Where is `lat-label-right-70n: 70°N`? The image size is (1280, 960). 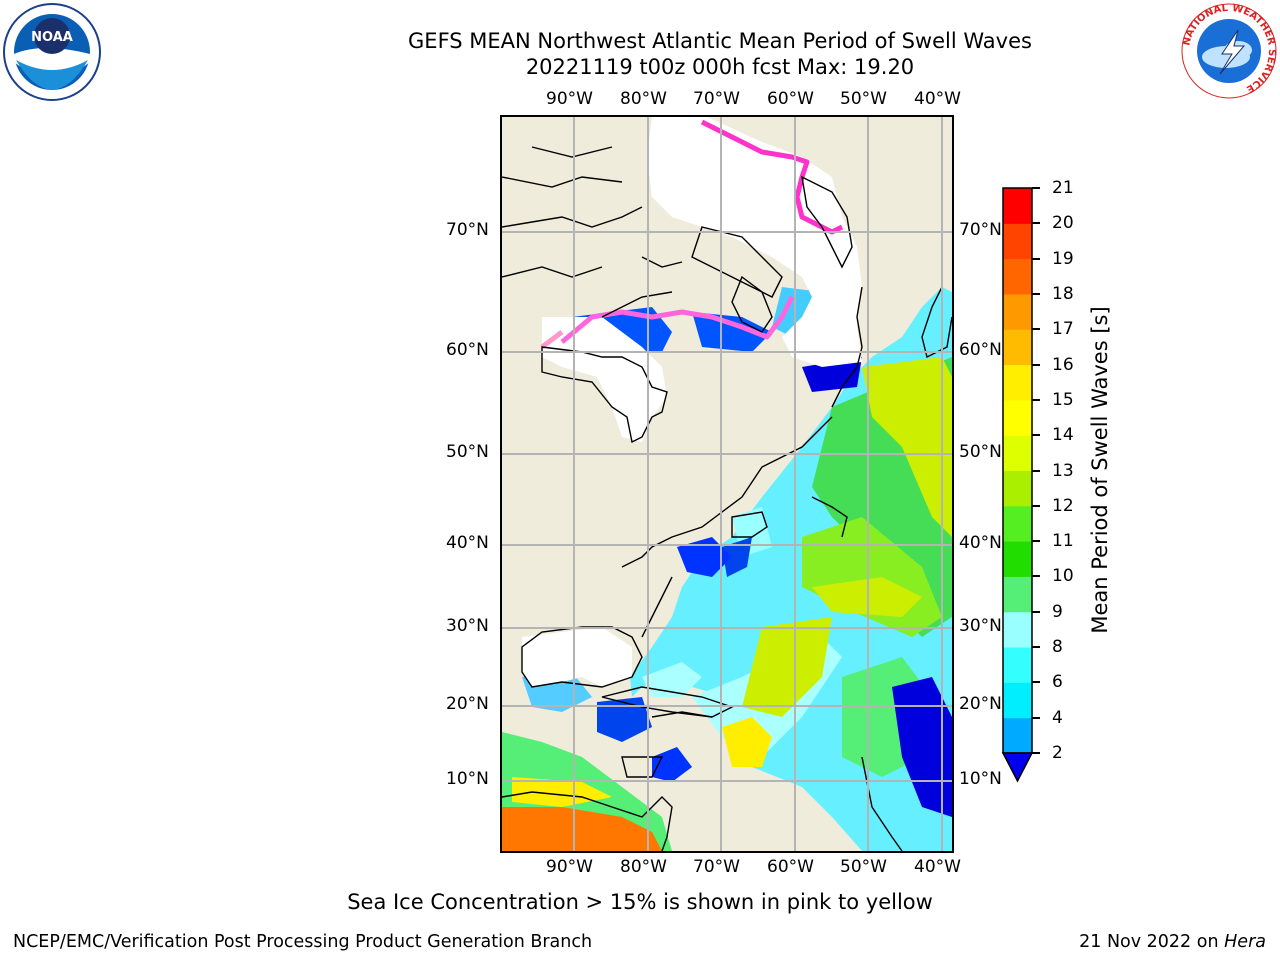 lat-label-right-70n: 70°N is located at coordinates (980, 230).